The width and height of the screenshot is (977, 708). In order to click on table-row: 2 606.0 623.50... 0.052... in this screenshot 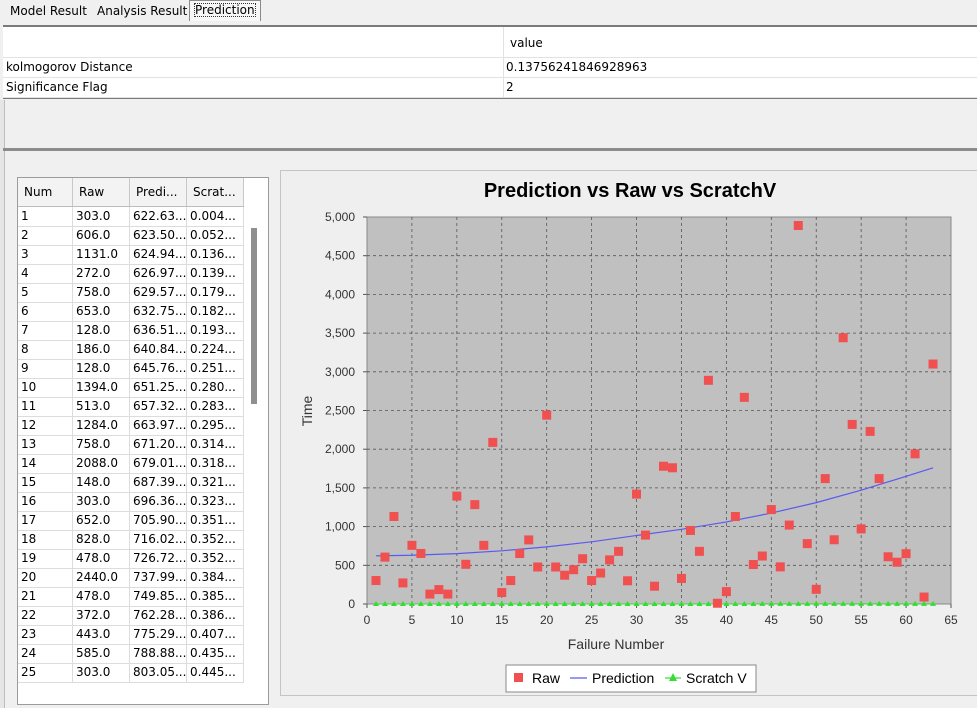, I will do `click(131, 236)`.